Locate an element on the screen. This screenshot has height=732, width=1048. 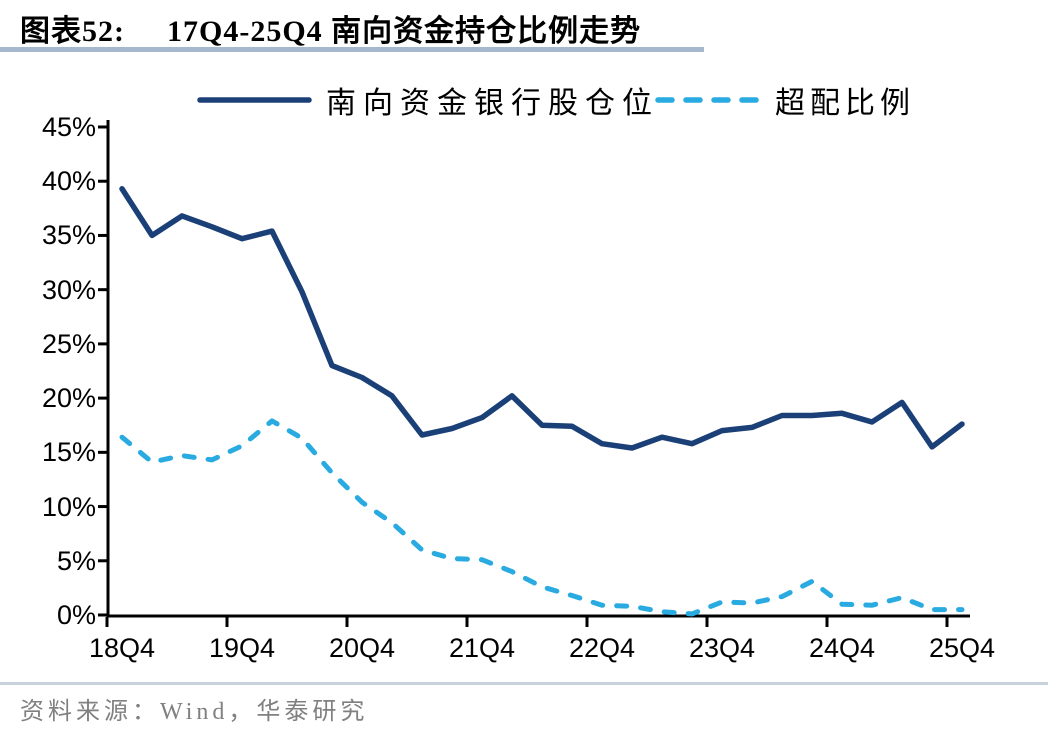
y-axis-tick-label: 15% is located at coordinates (68, 452).